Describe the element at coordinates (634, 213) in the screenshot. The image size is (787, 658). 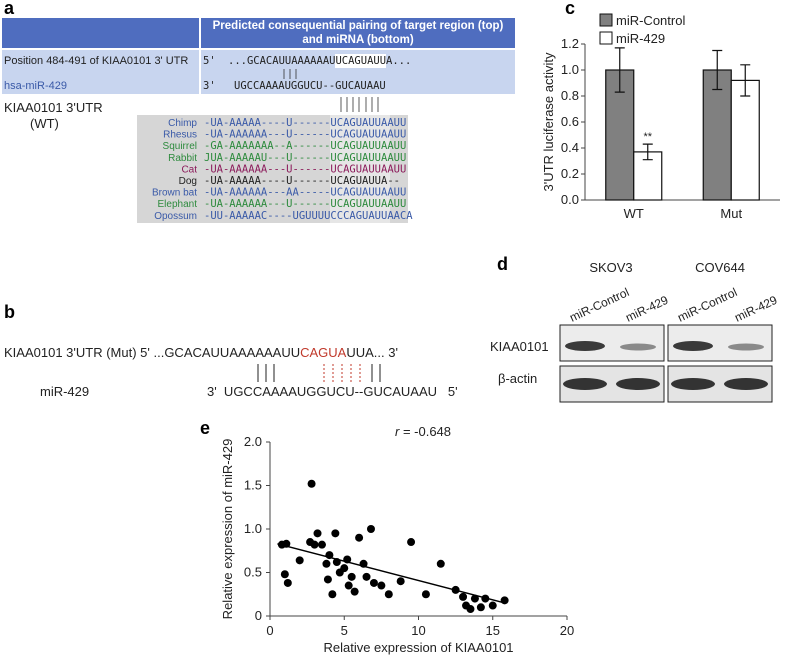
I see `x-tick-label: WT` at that location.